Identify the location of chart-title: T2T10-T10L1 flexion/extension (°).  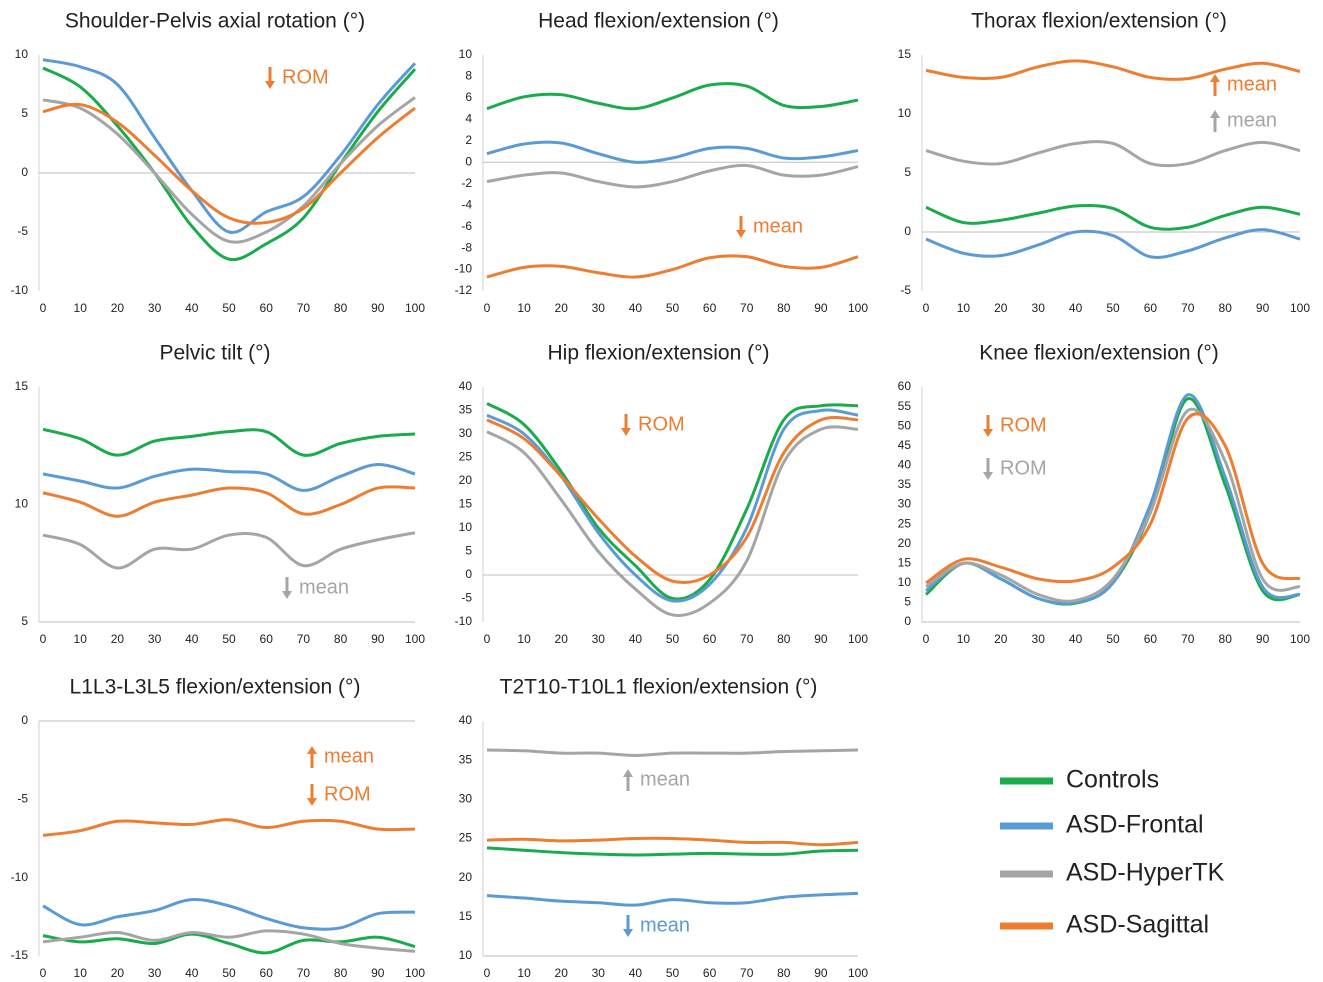
(659, 687).